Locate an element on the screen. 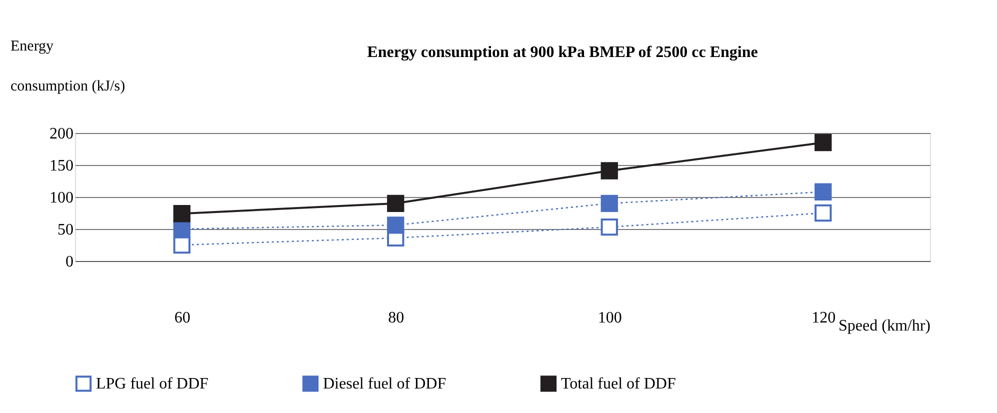 The height and width of the screenshot is (413, 997). x-tick-label: 60 is located at coordinates (182, 318).